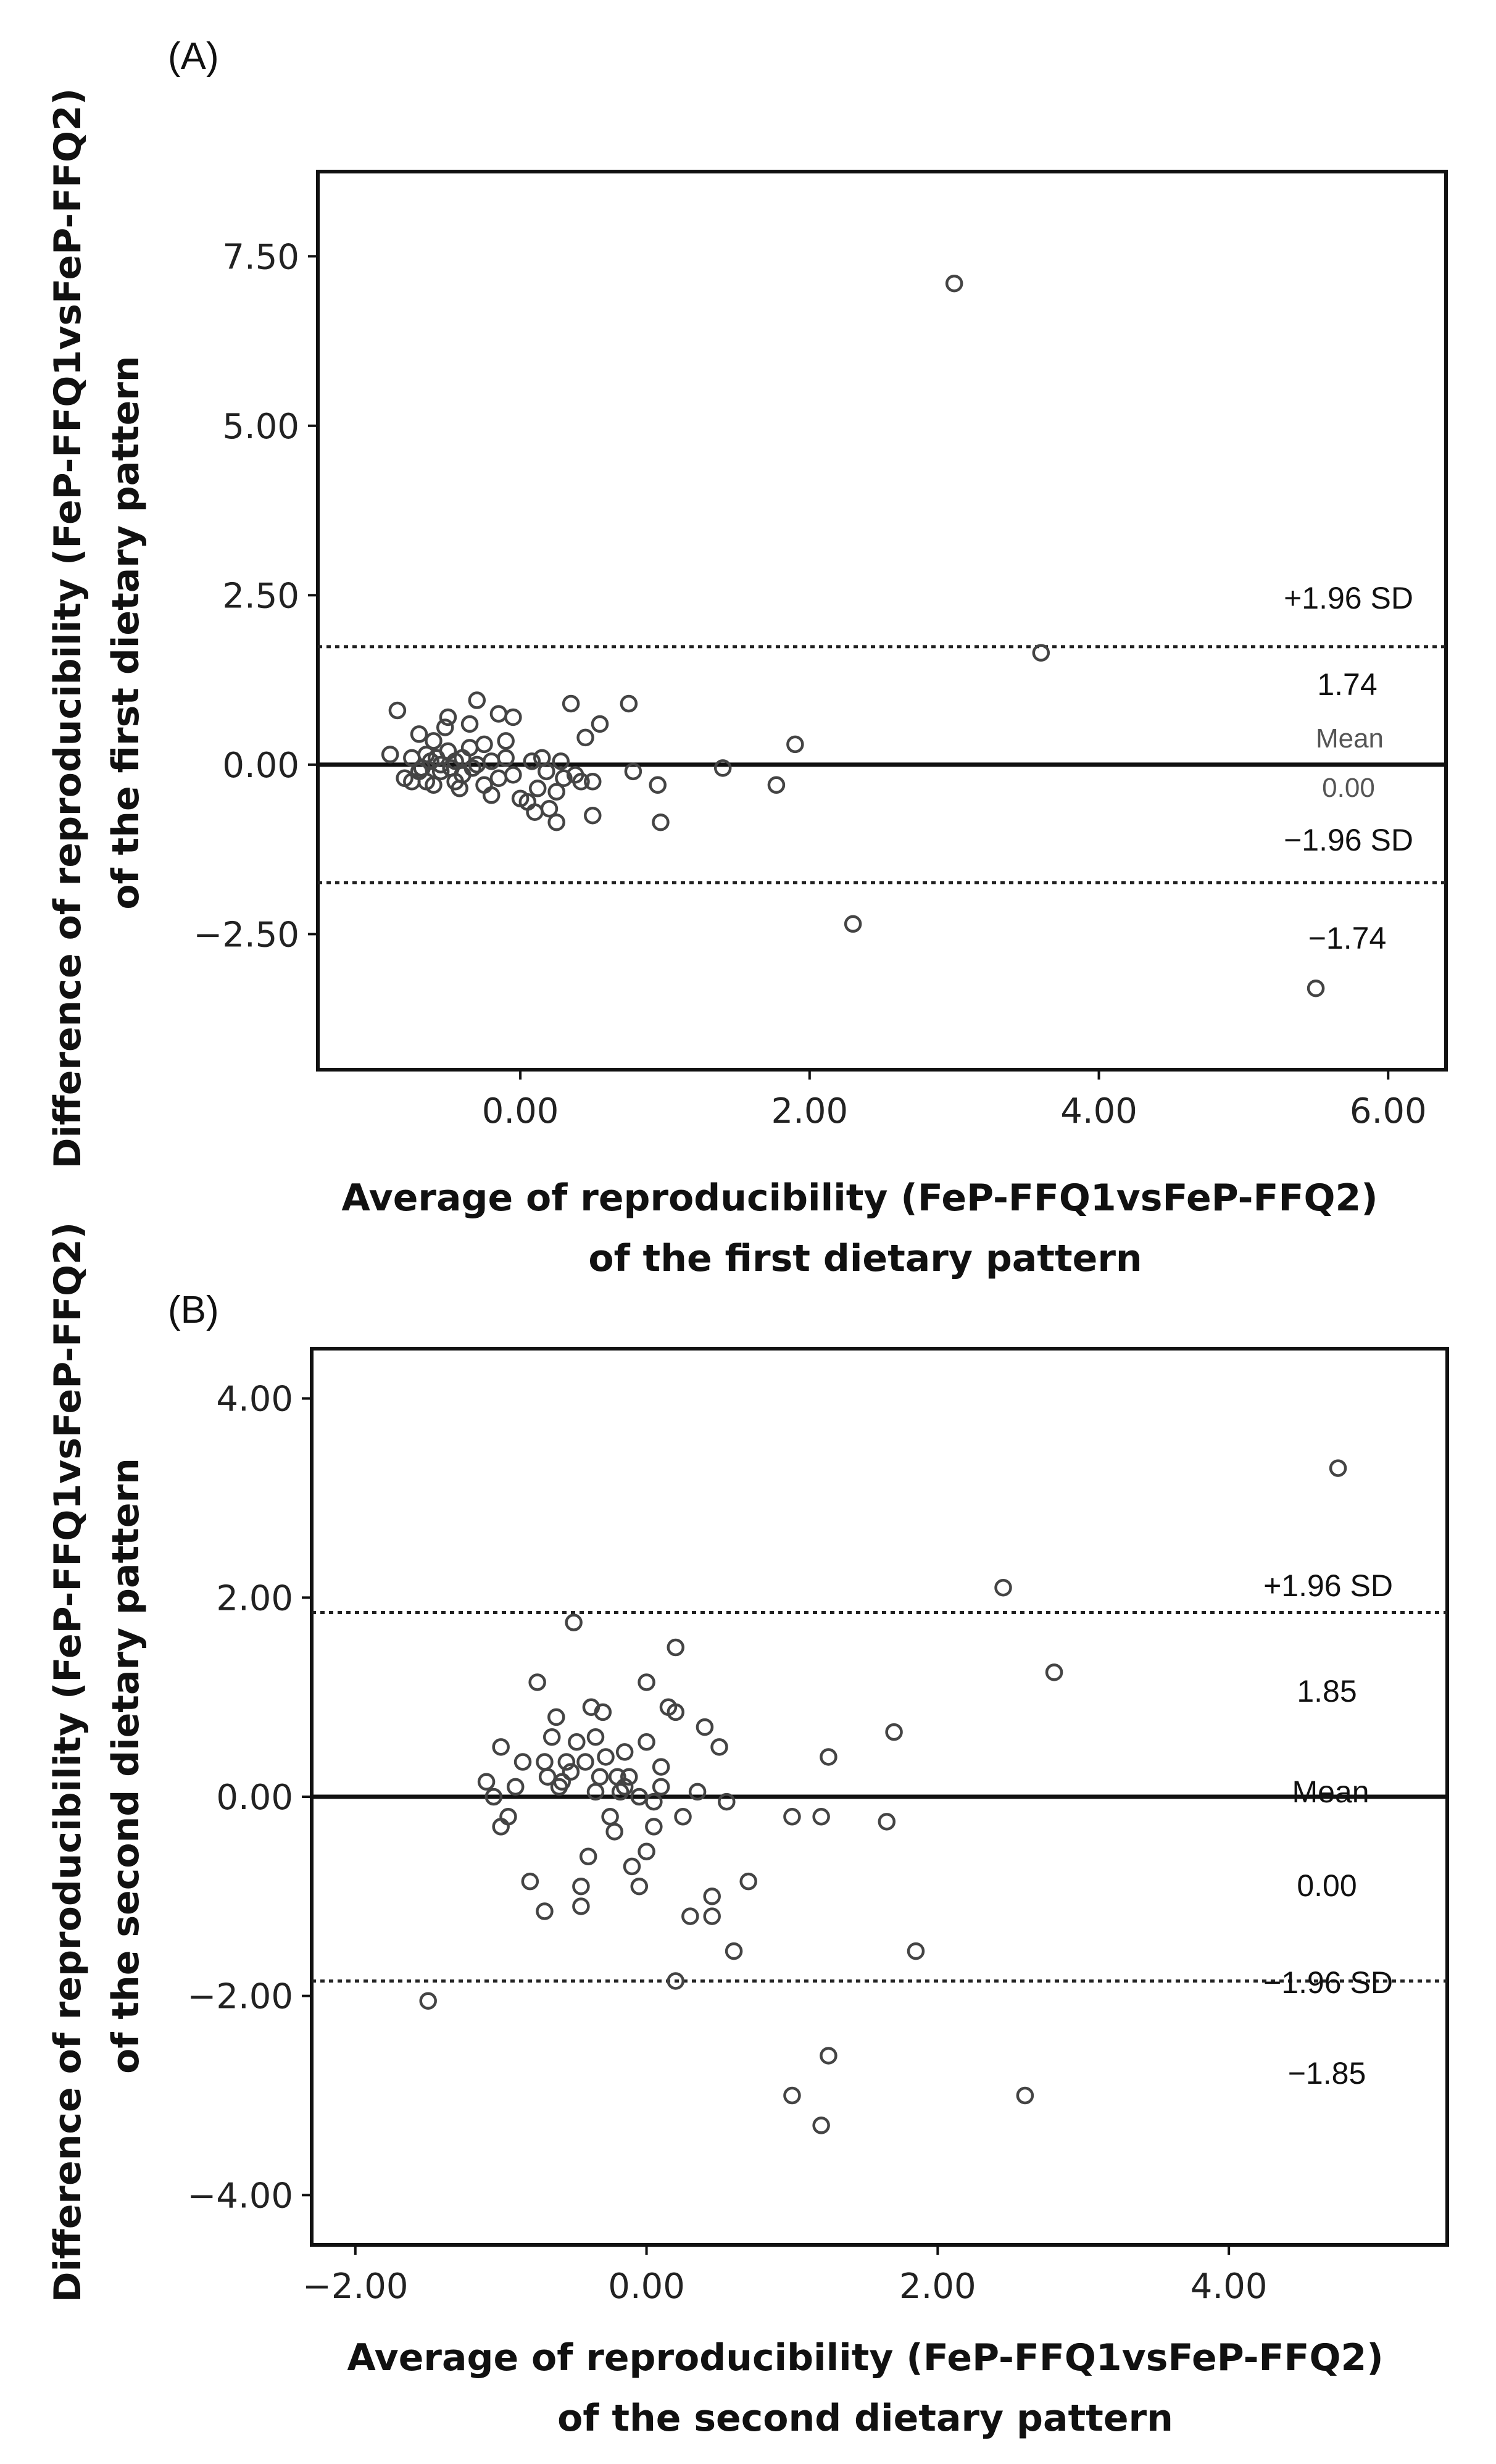 Image resolution: width=1496 pixels, height=2464 pixels. What do you see at coordinates (194, 1310) in the screenshot?
I see `panel-b-label: (B)` at bounding box center [194, 1310].